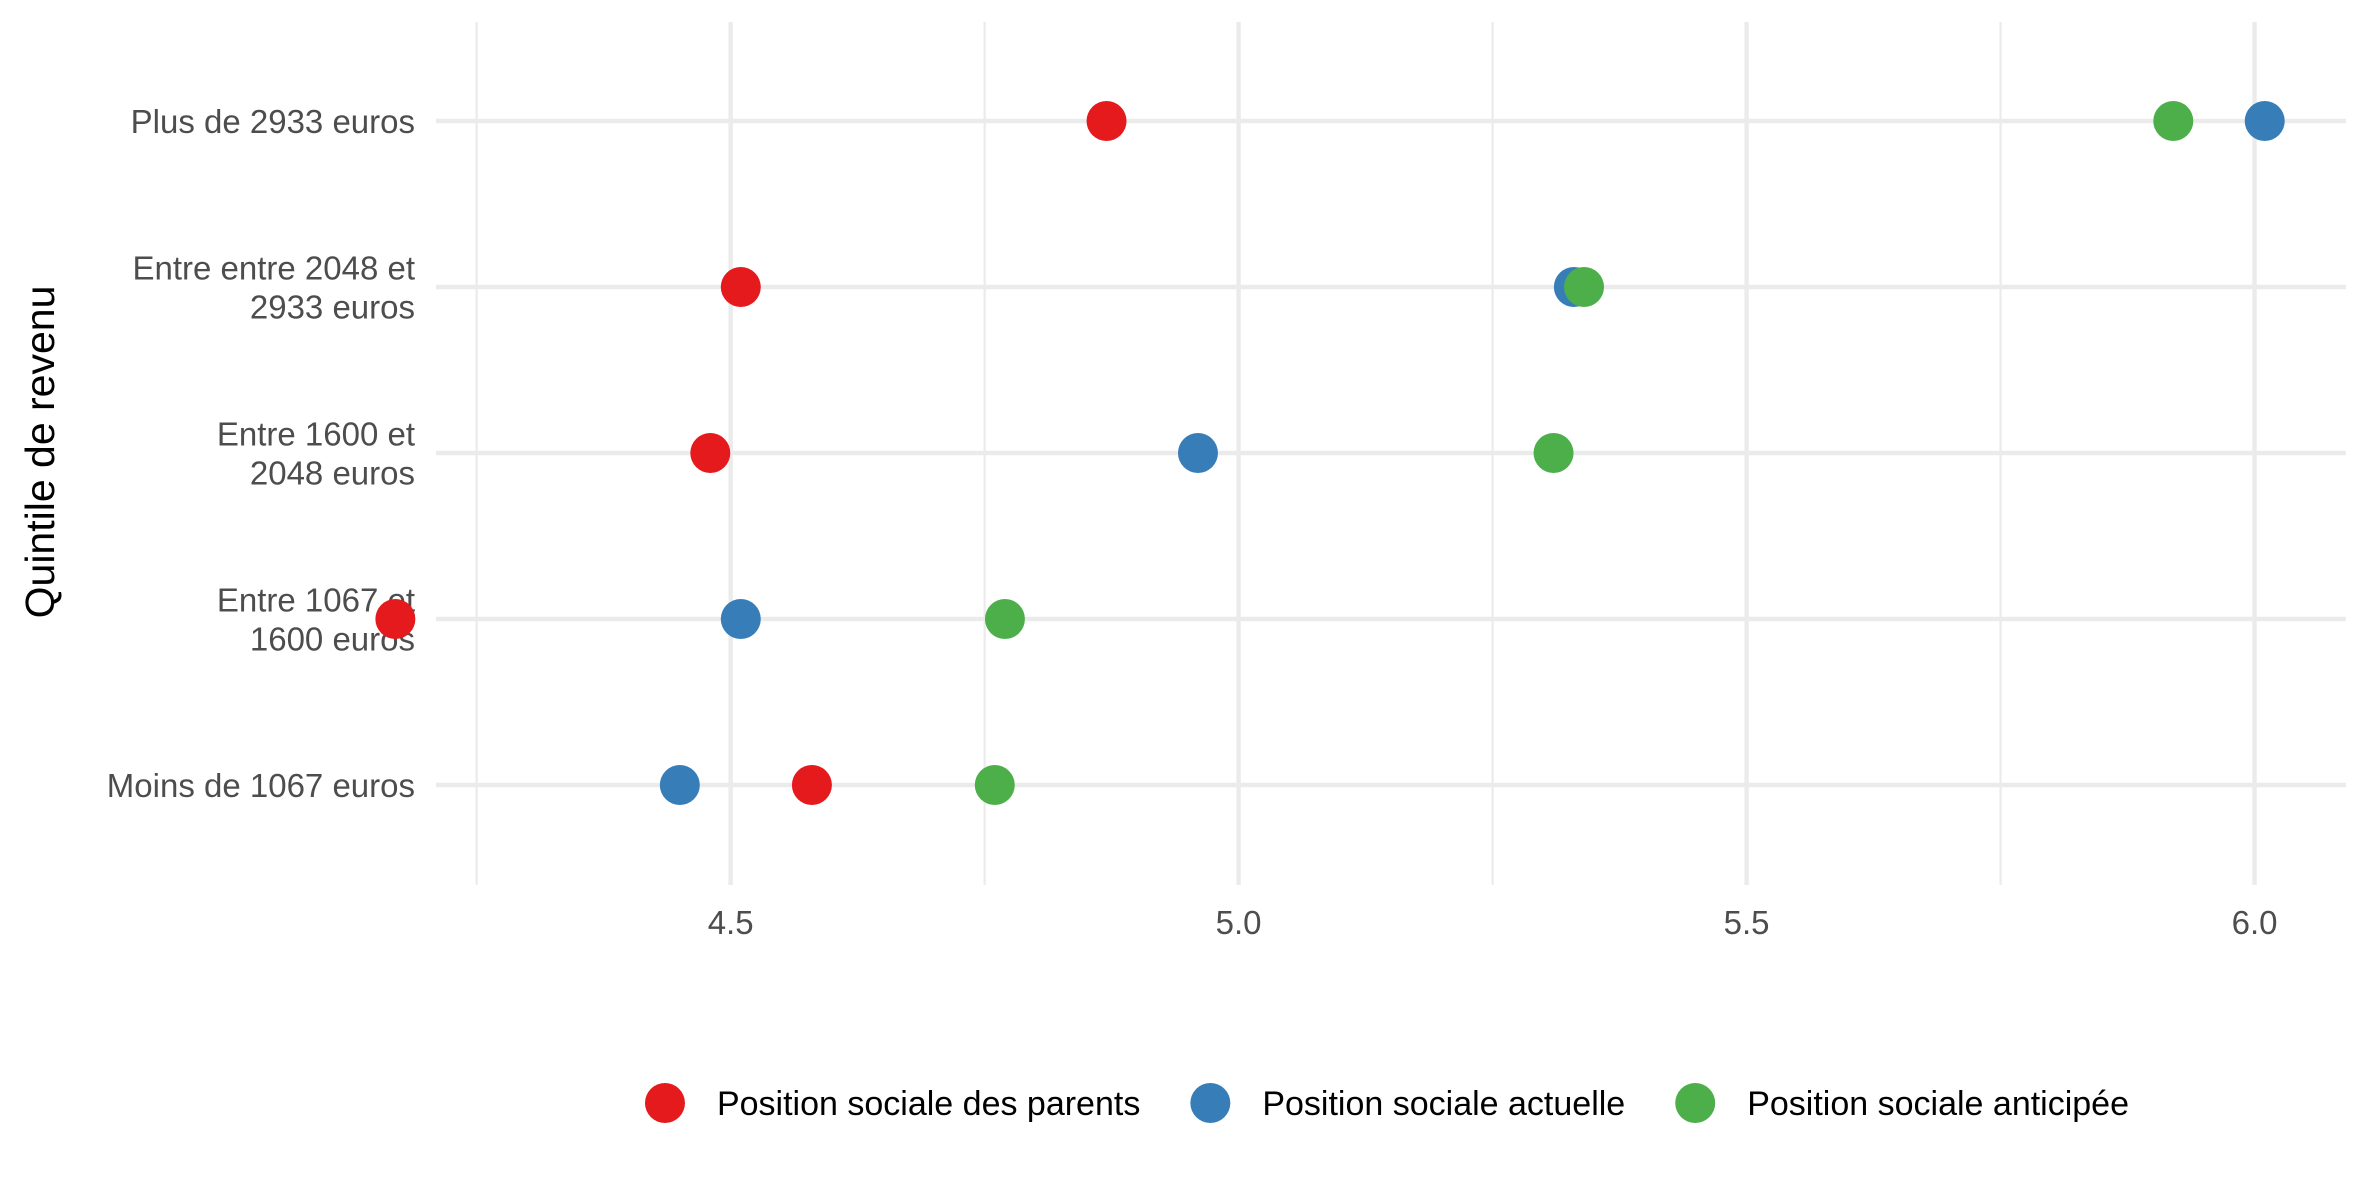  Describe the element at coordinates (731, 922) in the screenshot. I see `x-tick-label: 4.5` at that location.